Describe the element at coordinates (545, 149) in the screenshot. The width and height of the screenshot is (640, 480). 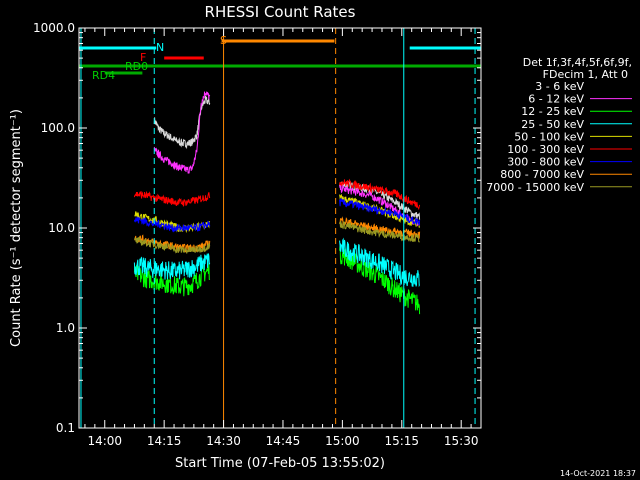
I see `legend-label: 100 - 300 keV` at that location.